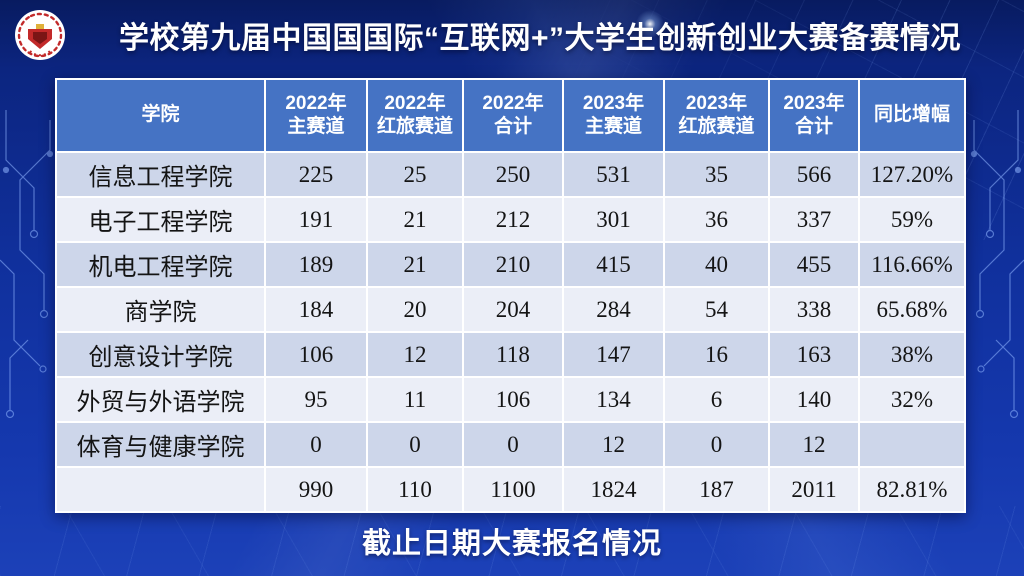 Image resolution: width=1024 pixels, height=576 pixels. Describe the element at coordinates (814, 399) in the screenshot. I see `value-cell: 140` at that location.